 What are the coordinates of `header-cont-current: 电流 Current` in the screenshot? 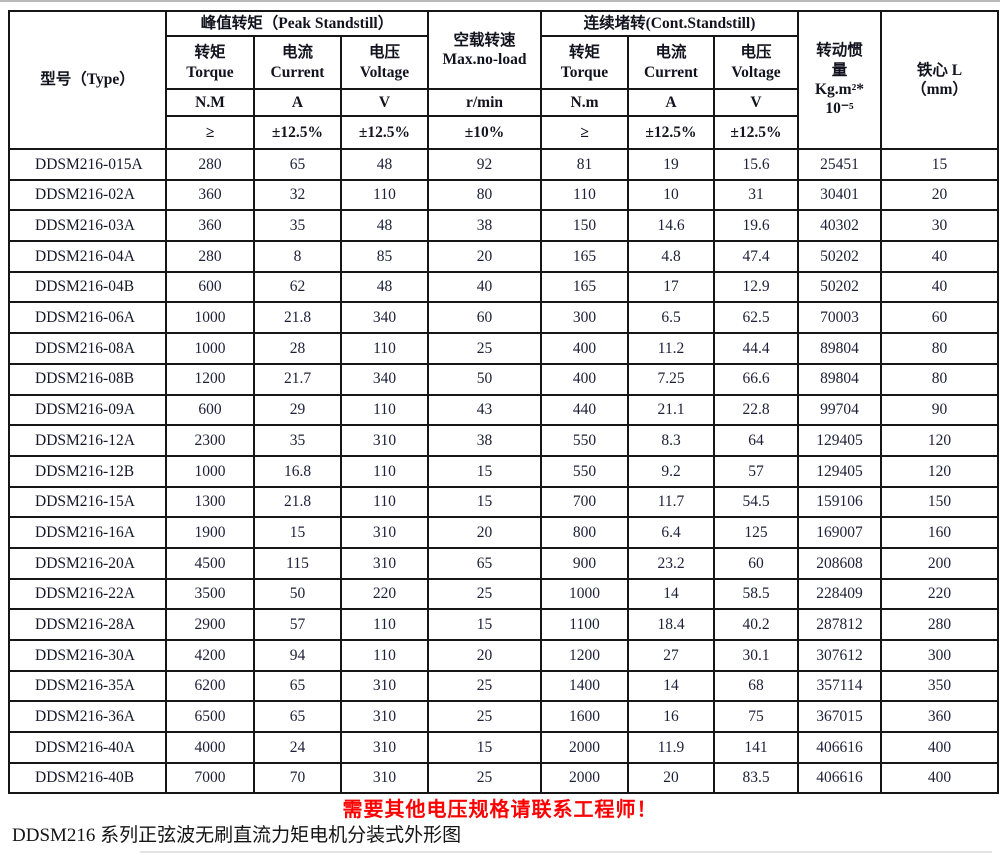 It's located at (671, 62).